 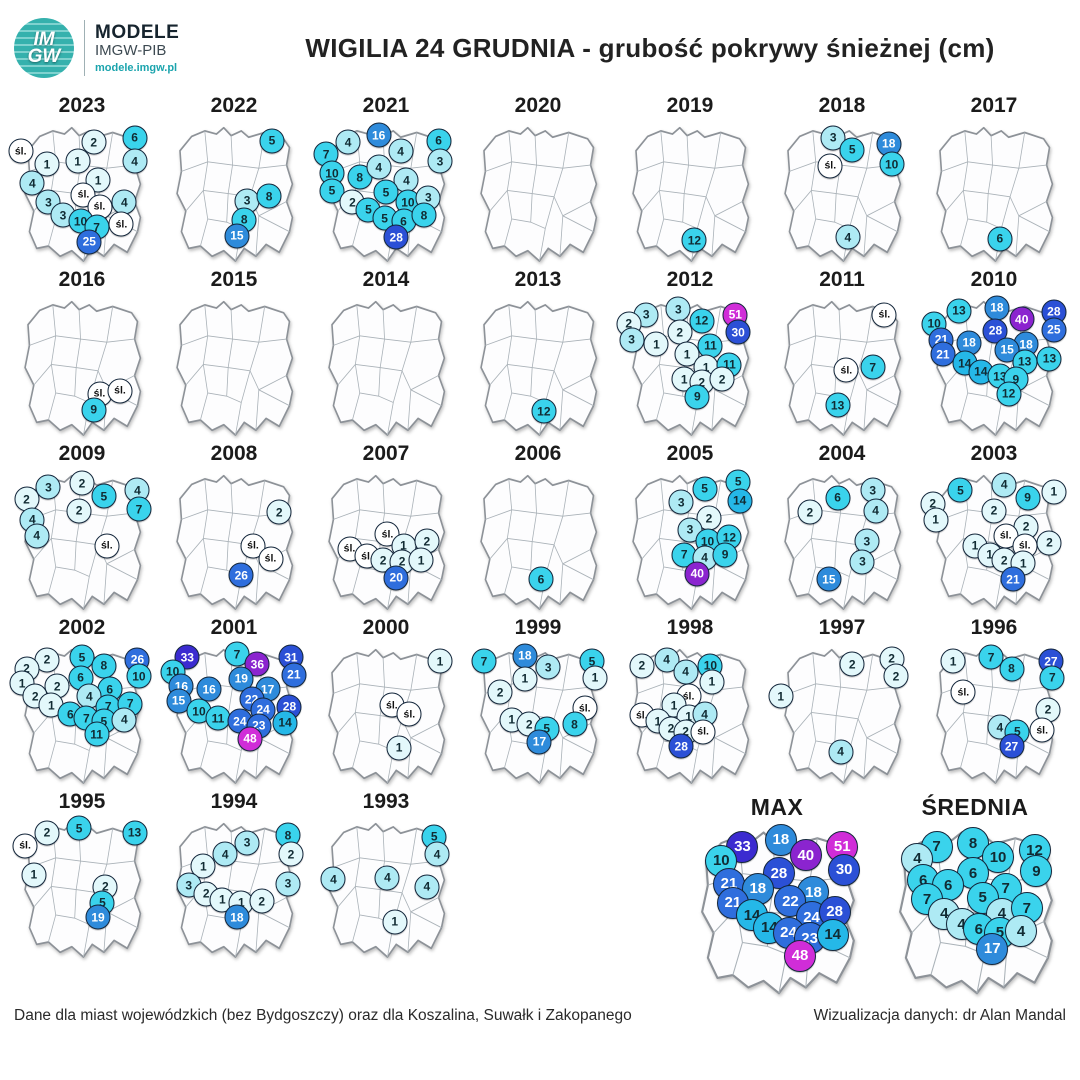 I want to click on map-2003: 2003 5 4 2 9 1 2 1 2 śl. 2 śl. 1 1 2 1 21, so click(x=994, y=527).